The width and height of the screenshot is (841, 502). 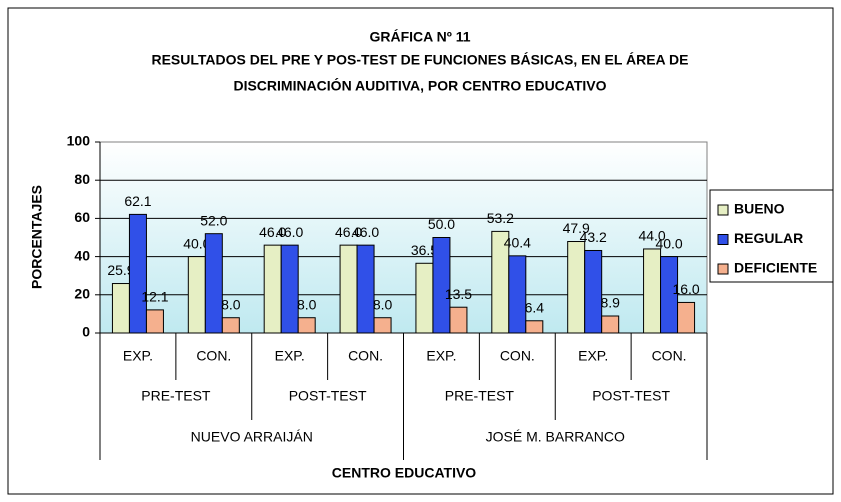 I want to click on data-label: 43.2, so click(x=593, y=237).